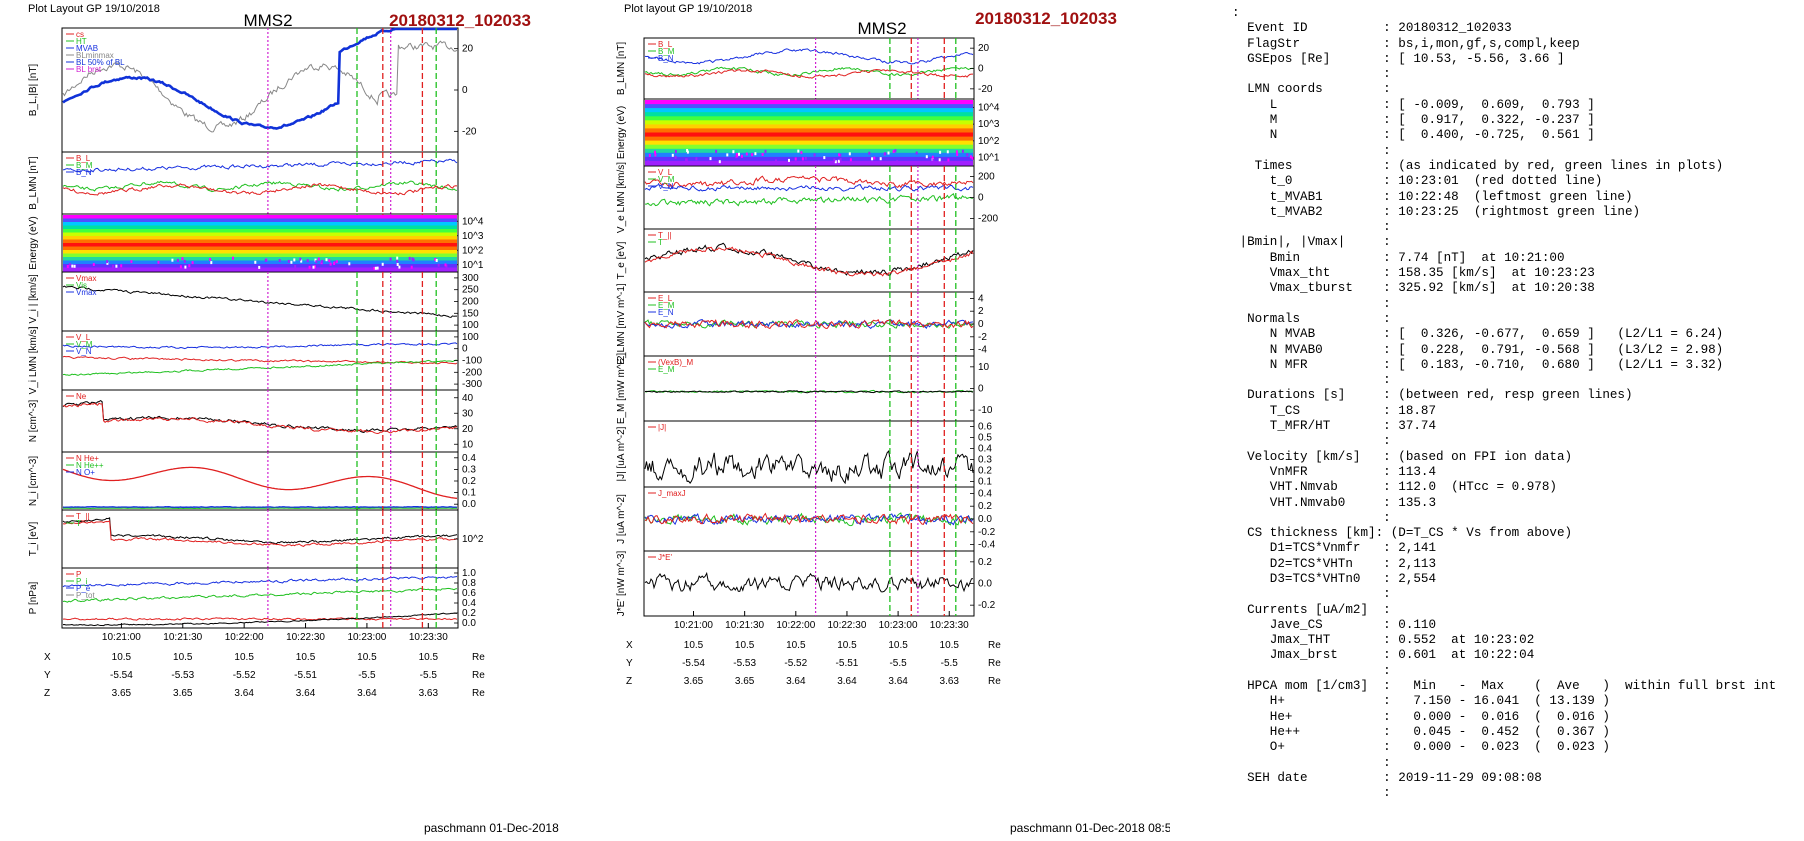 Image resolution: width=1804 pixels, height=841 pixels. What do you see at coordinates (795, 625) in the screenshot?
I see `x-tick-label: 10:22:00` at bounding box center [795, 625].